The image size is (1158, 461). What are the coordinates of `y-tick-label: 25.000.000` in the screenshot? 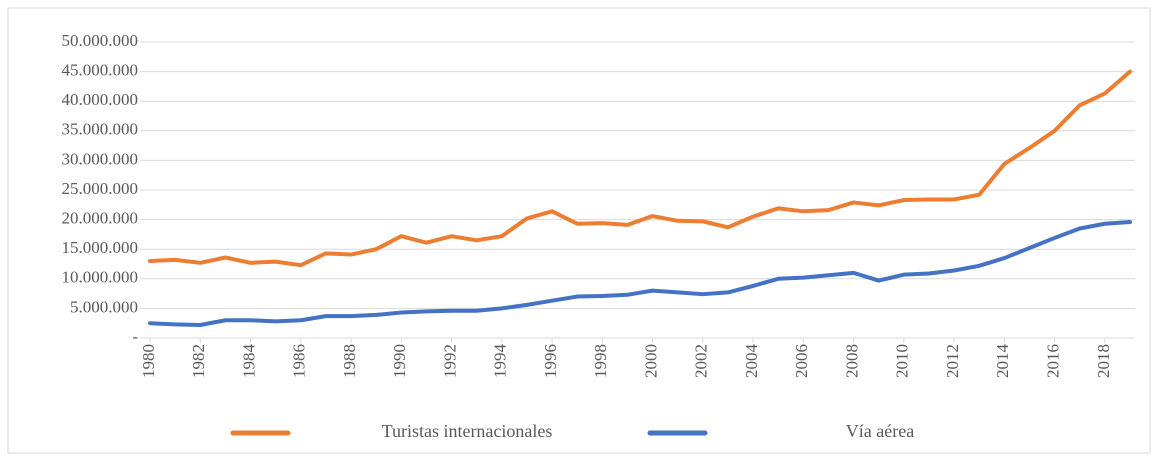 It's located at (100, 188).